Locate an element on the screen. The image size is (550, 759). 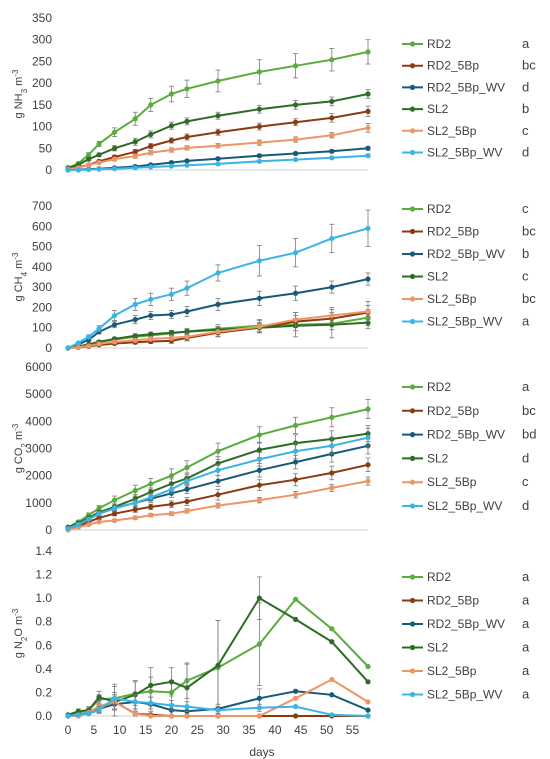
legend-label: SL2_5Bp_WV is located at coordinates (464, 322).